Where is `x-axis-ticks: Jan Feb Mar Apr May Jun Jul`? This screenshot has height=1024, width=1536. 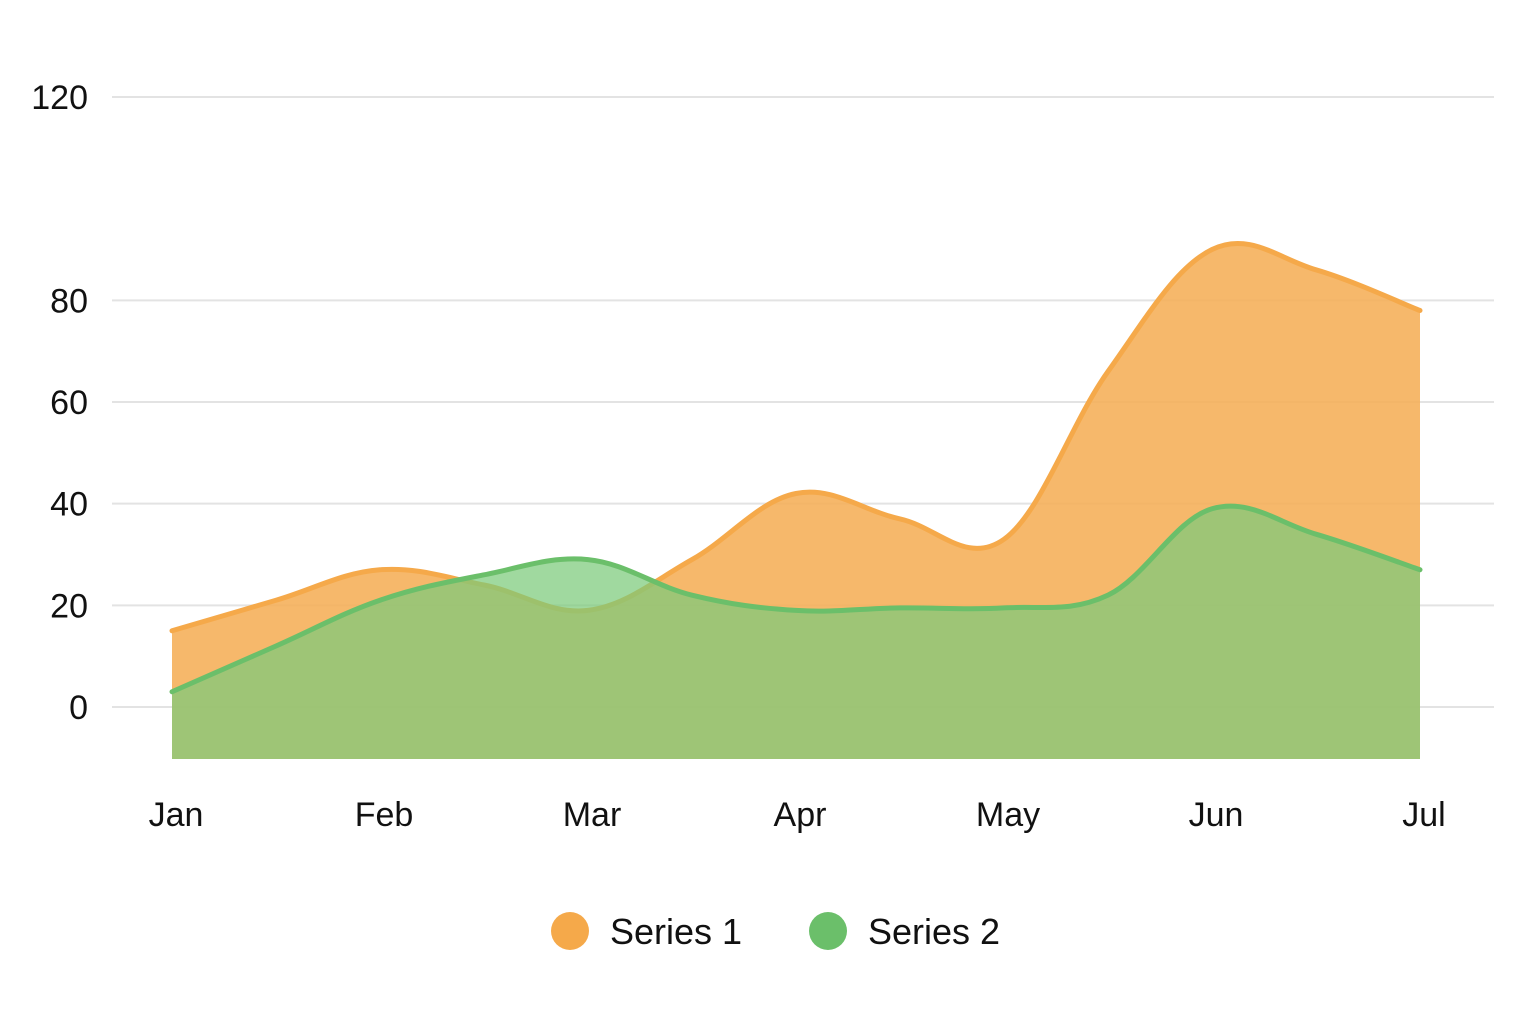 x-axis-ticks: Jan Feb Mar Apr May Jun Jul is located at coordinates (797, 815).